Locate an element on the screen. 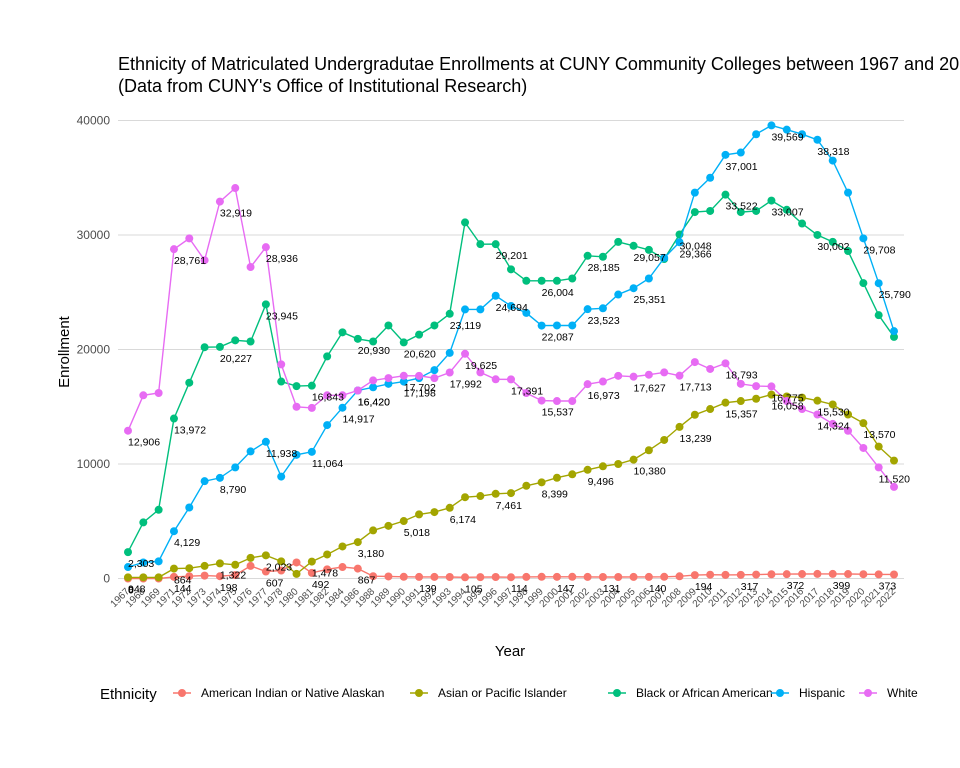  data-label: 25,351 is located at coordinates (650, 300).